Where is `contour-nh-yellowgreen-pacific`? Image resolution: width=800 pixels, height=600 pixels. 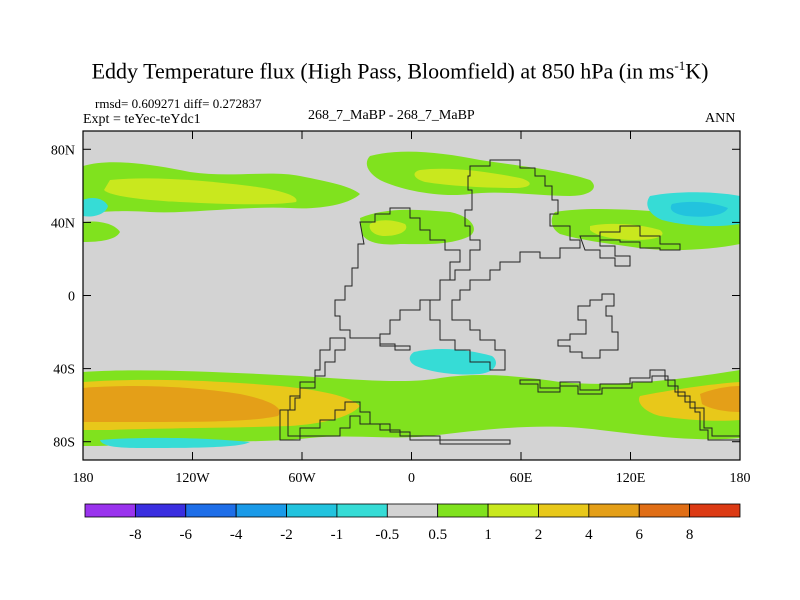
contour-nh-yellowgreen-pacific is located at coordinates (200, 191).